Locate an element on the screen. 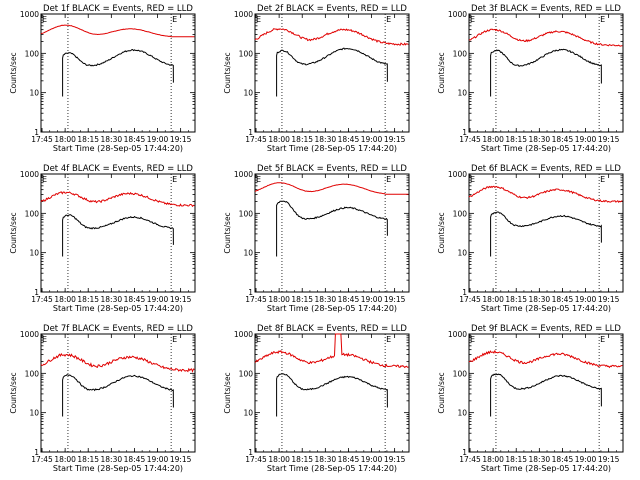 The height and width of the screenshot is (480, 640). panel-title: Det 7f BLACK = Events, RED = LLD is located at coordinates (118, 329).